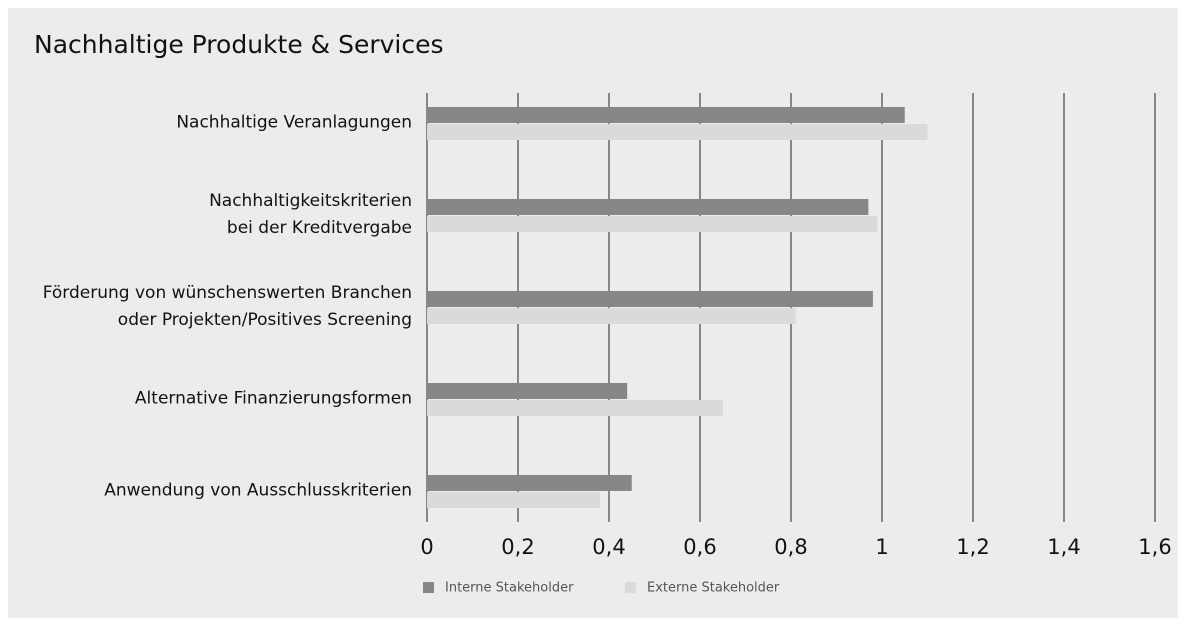 The width and height of the screenshot is (1187, 626). Describe the element at coordinates (258, 490) in the screenshot. I see `category-label: Anwendung von Ausschlusskriterien` at that location.